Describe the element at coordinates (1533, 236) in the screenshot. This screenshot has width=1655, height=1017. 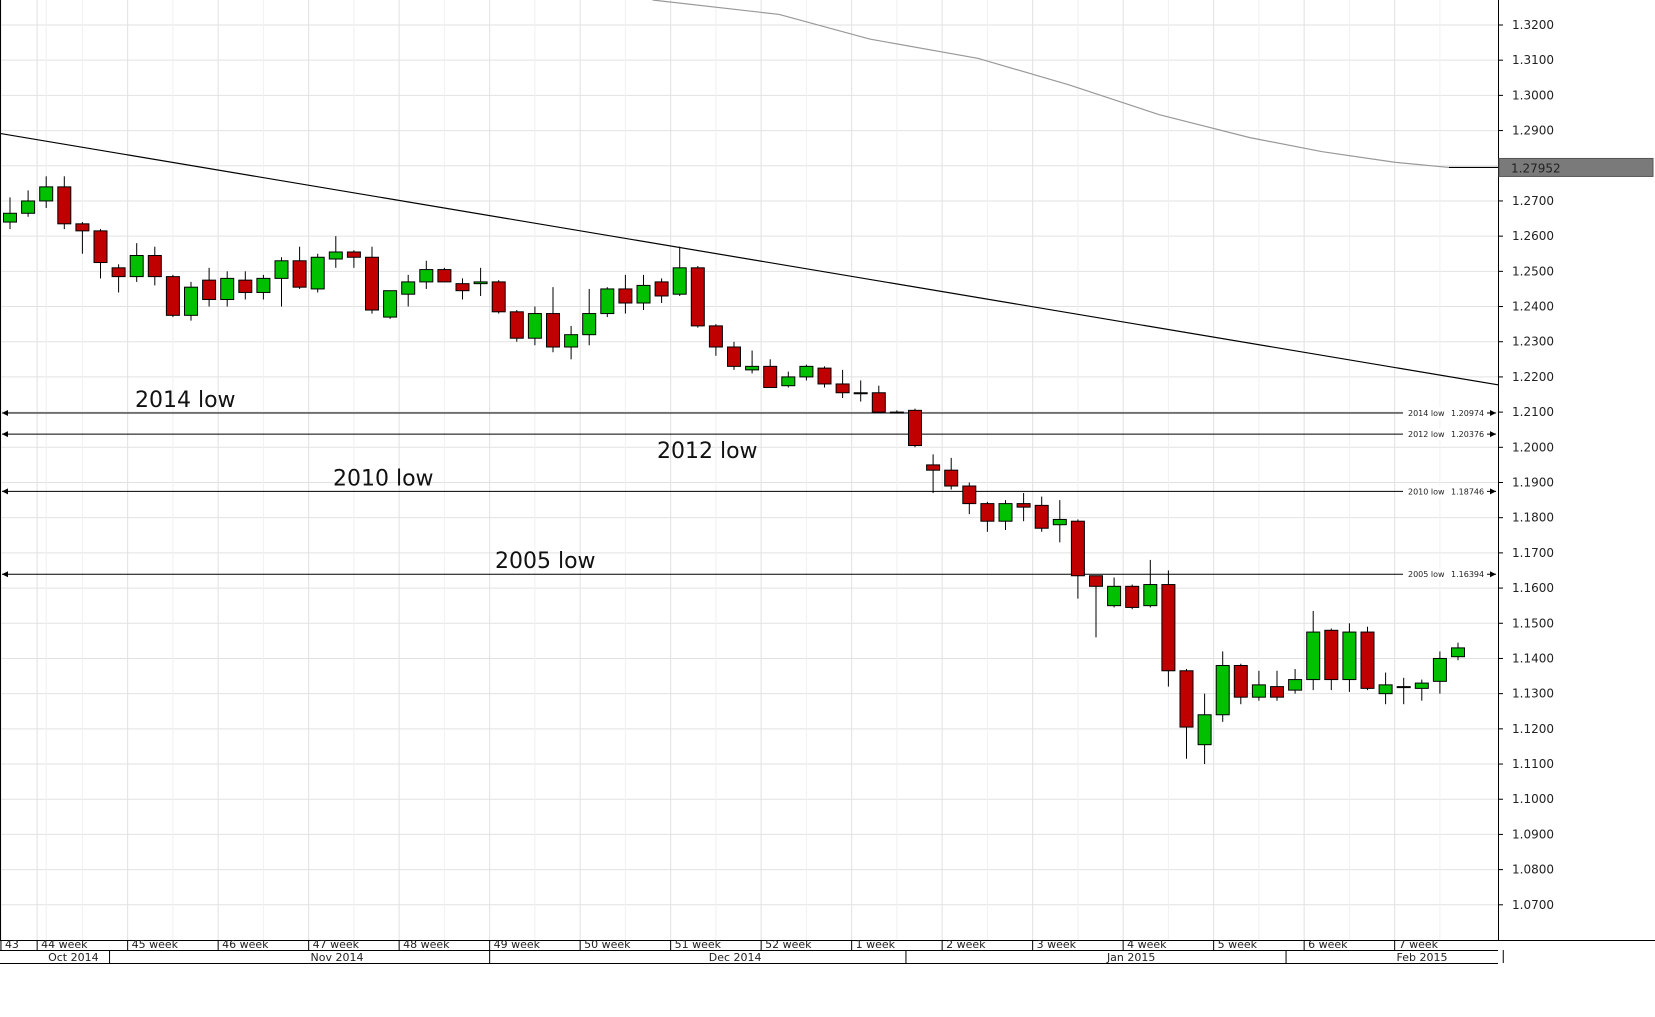
I see `y-tick-label: 1.2600` at that location.